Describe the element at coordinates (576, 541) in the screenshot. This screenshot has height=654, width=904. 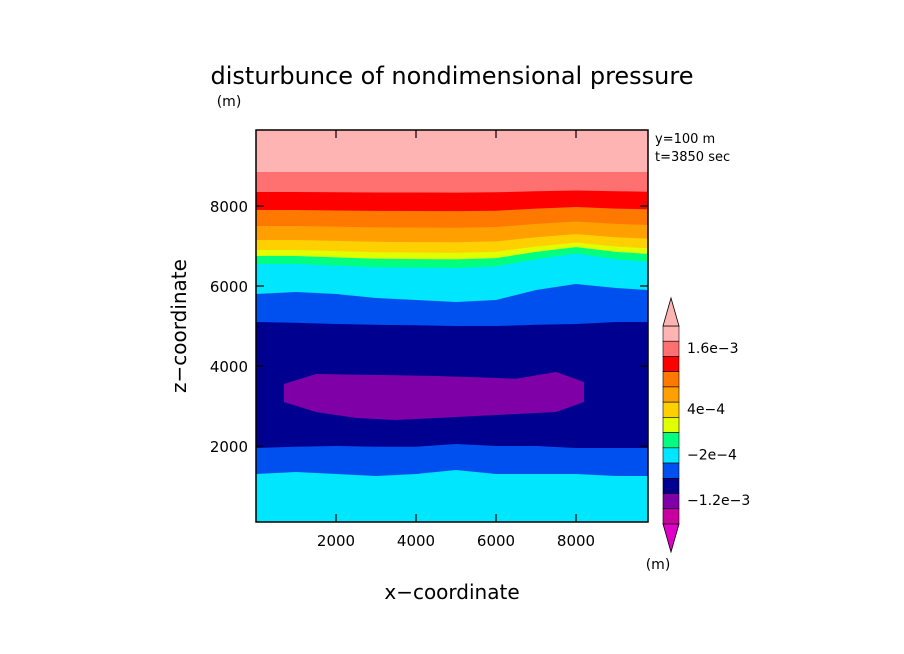
I see `x-tick-label: 8000` at that location.